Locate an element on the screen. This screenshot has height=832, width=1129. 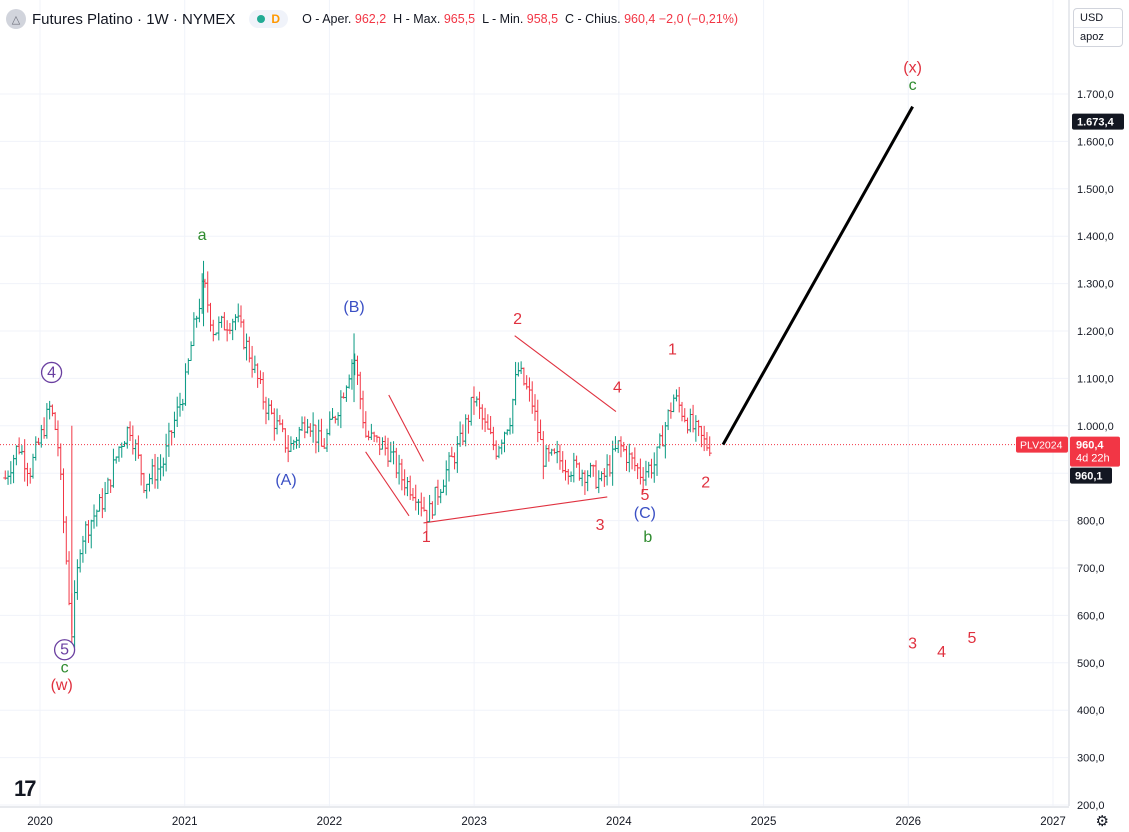
market-status: D is located at coordinates (269, 19).